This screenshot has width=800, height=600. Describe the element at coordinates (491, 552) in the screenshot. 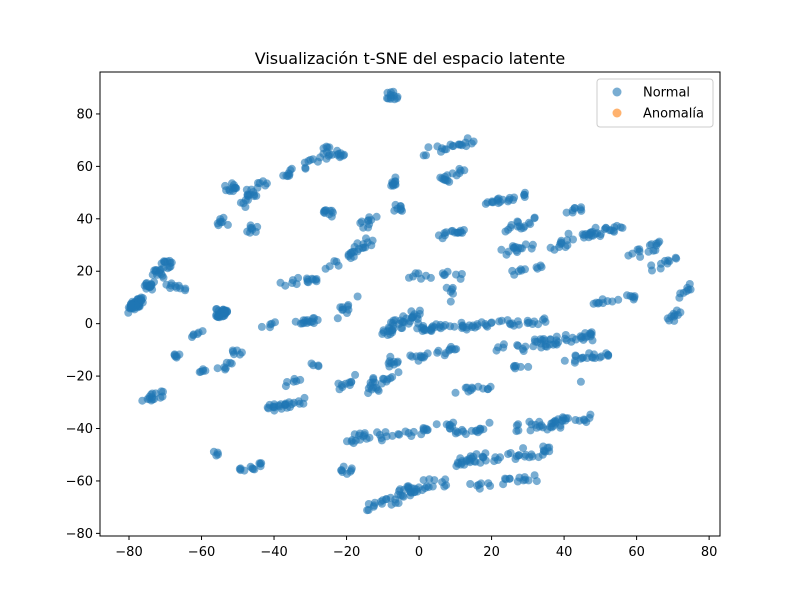

I see `x-tick-label: 20` at that location.